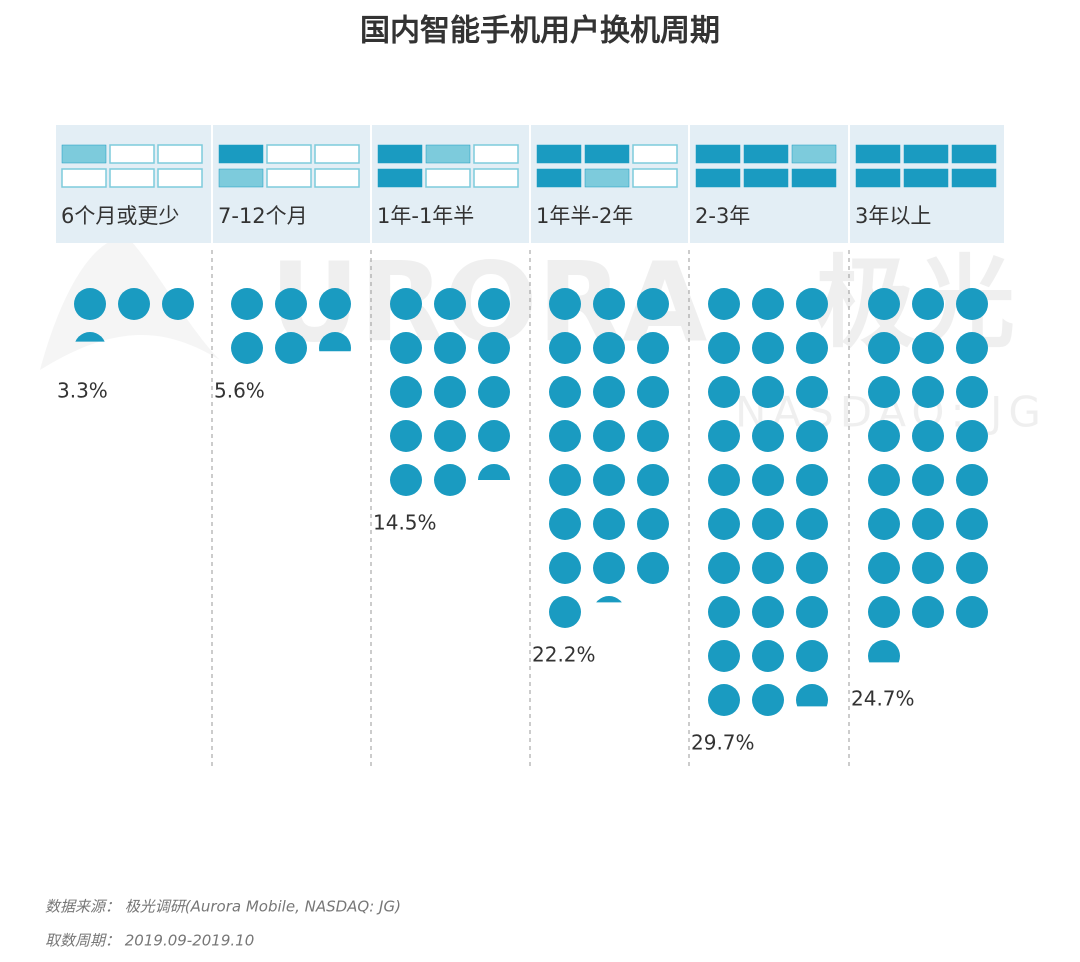  I want to click on category-label: 7-12个月, so click(263, 216).